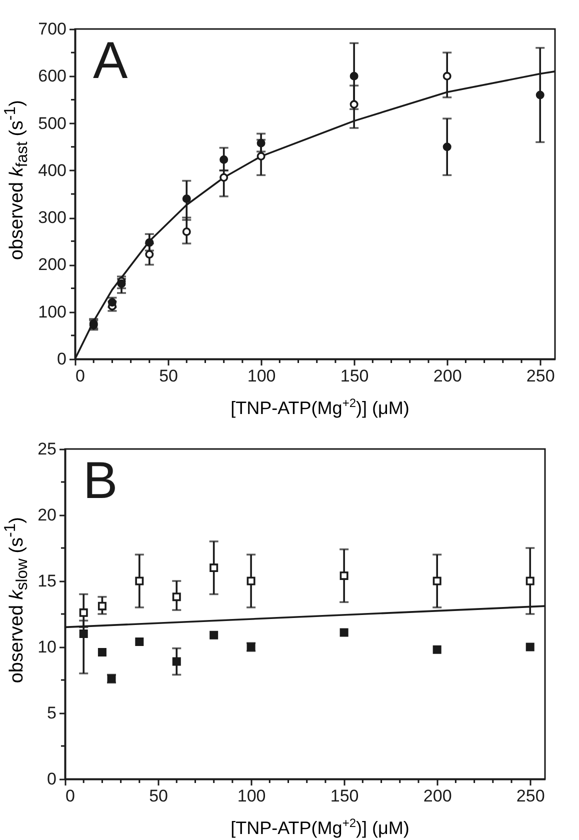 This screenshot has width=579, height=840. Describe the element at coordinates (51, 713) in the screenshot. I see `y-tick-label: 5` at that location.